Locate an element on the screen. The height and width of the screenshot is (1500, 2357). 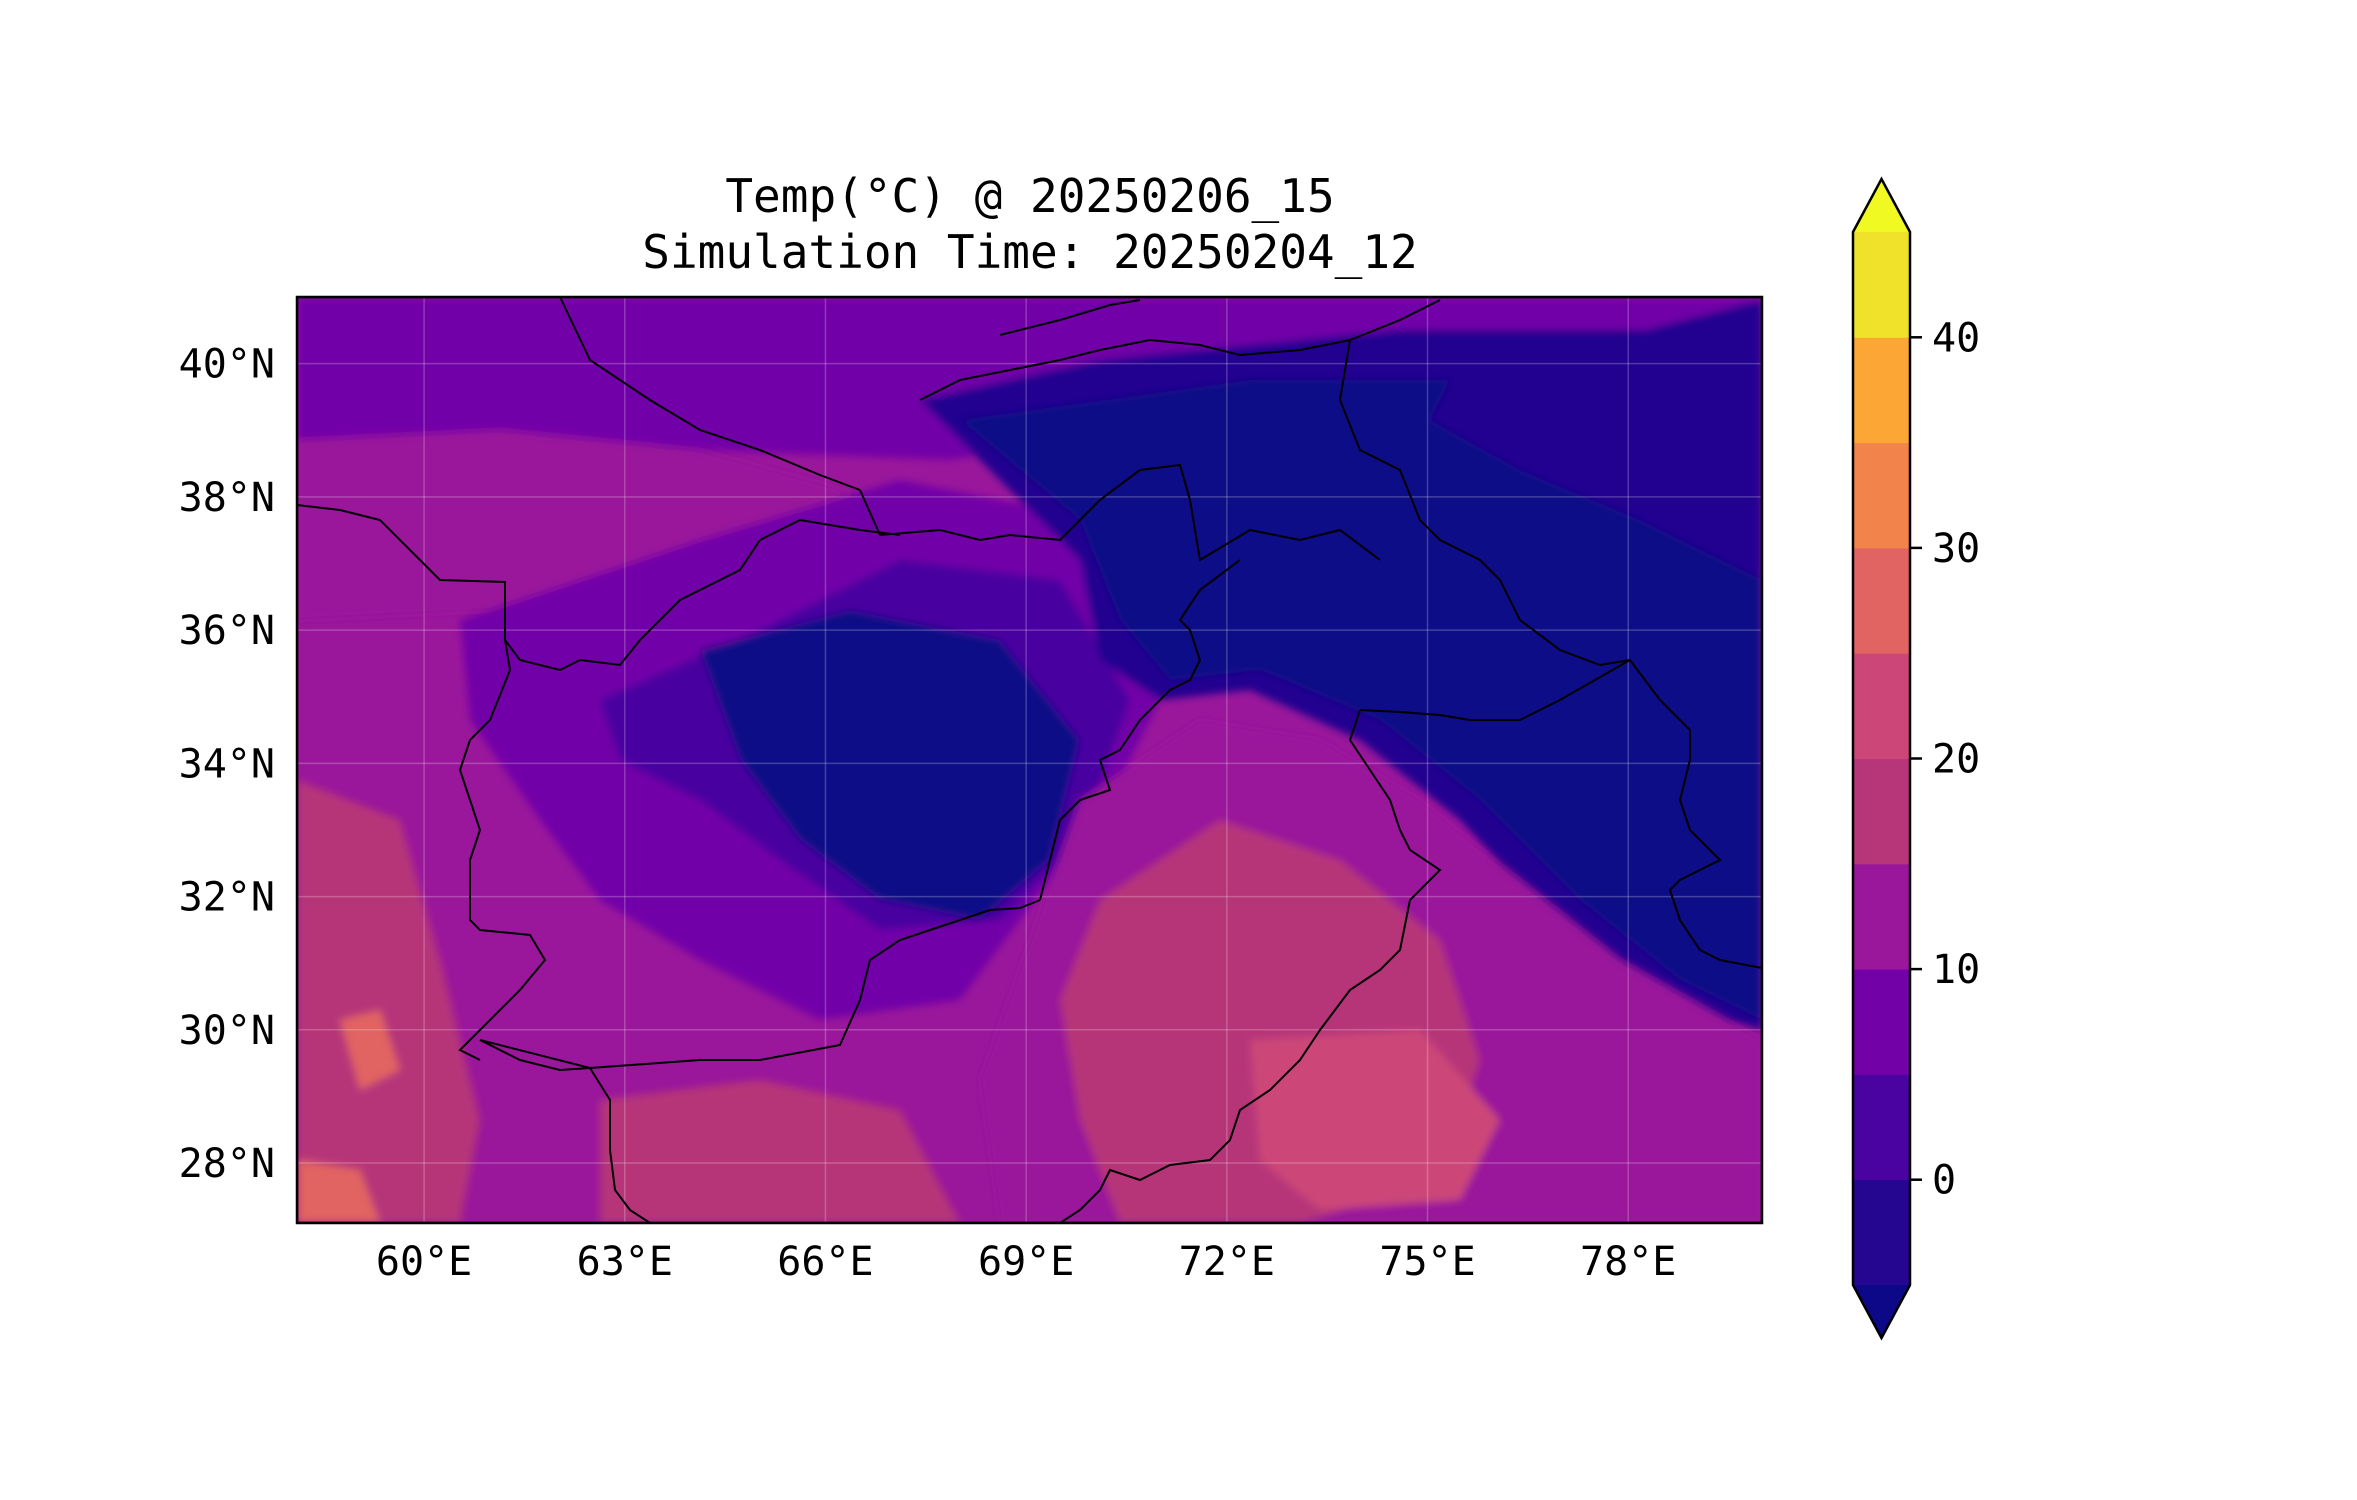
x-tick-label: 60°E is located at coordinates (424, 1262).